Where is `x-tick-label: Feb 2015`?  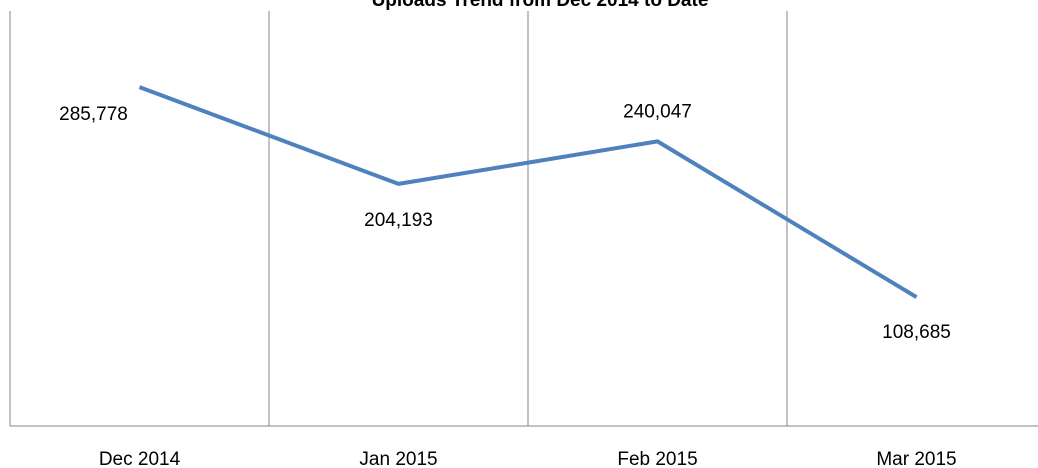
x-tick-label: Feb 2015 is located at coordinates (657, 458).